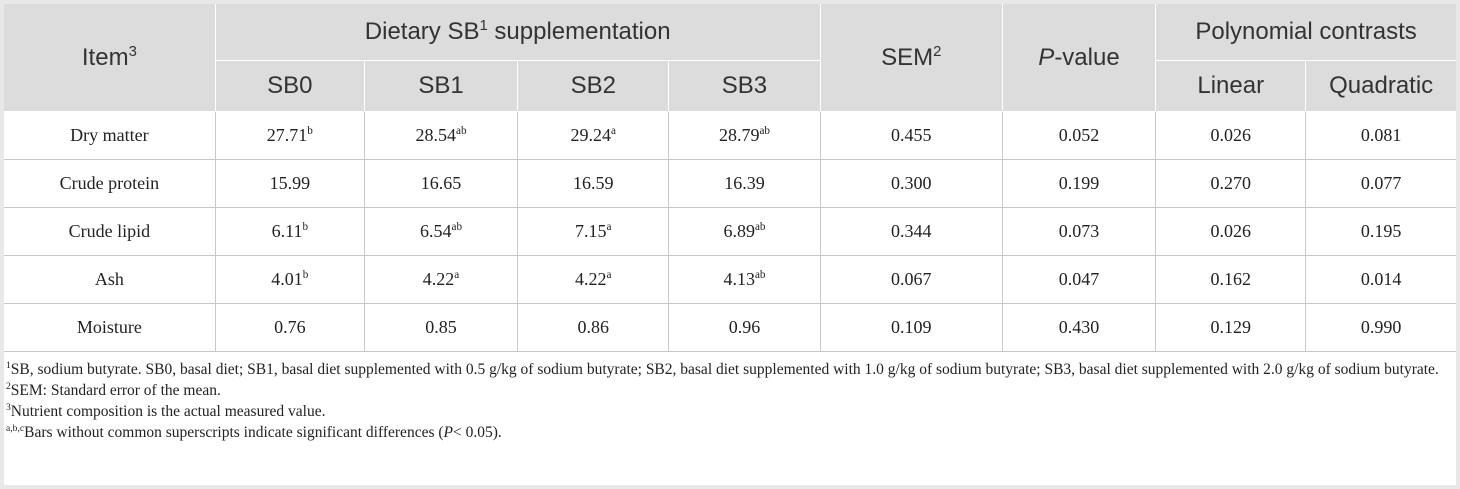 Image resolution: width=1460 pixels, height=489 pixels. Describe the element at coordinates (110, 327) in the screenshot. I see `cell-item: Moisture` at that location.